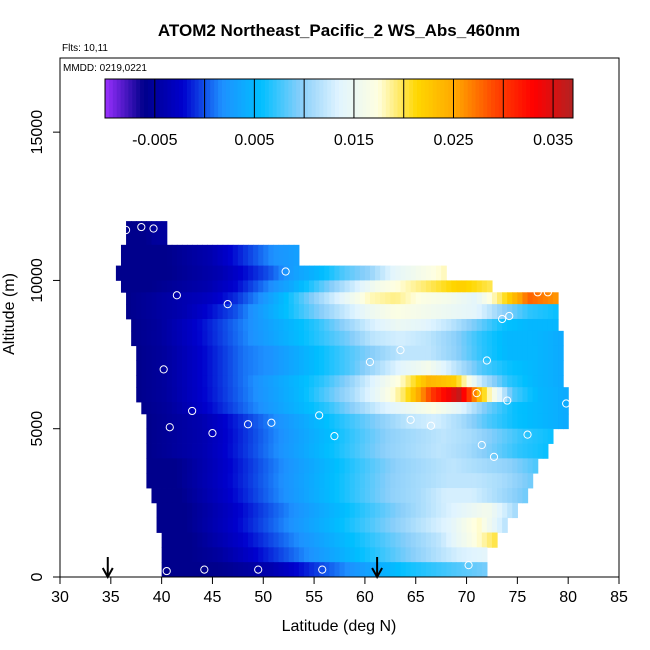 The width and height of the screenshot is (650, 650). I want to click on y-tick-label: 15000, so click(37, 132).